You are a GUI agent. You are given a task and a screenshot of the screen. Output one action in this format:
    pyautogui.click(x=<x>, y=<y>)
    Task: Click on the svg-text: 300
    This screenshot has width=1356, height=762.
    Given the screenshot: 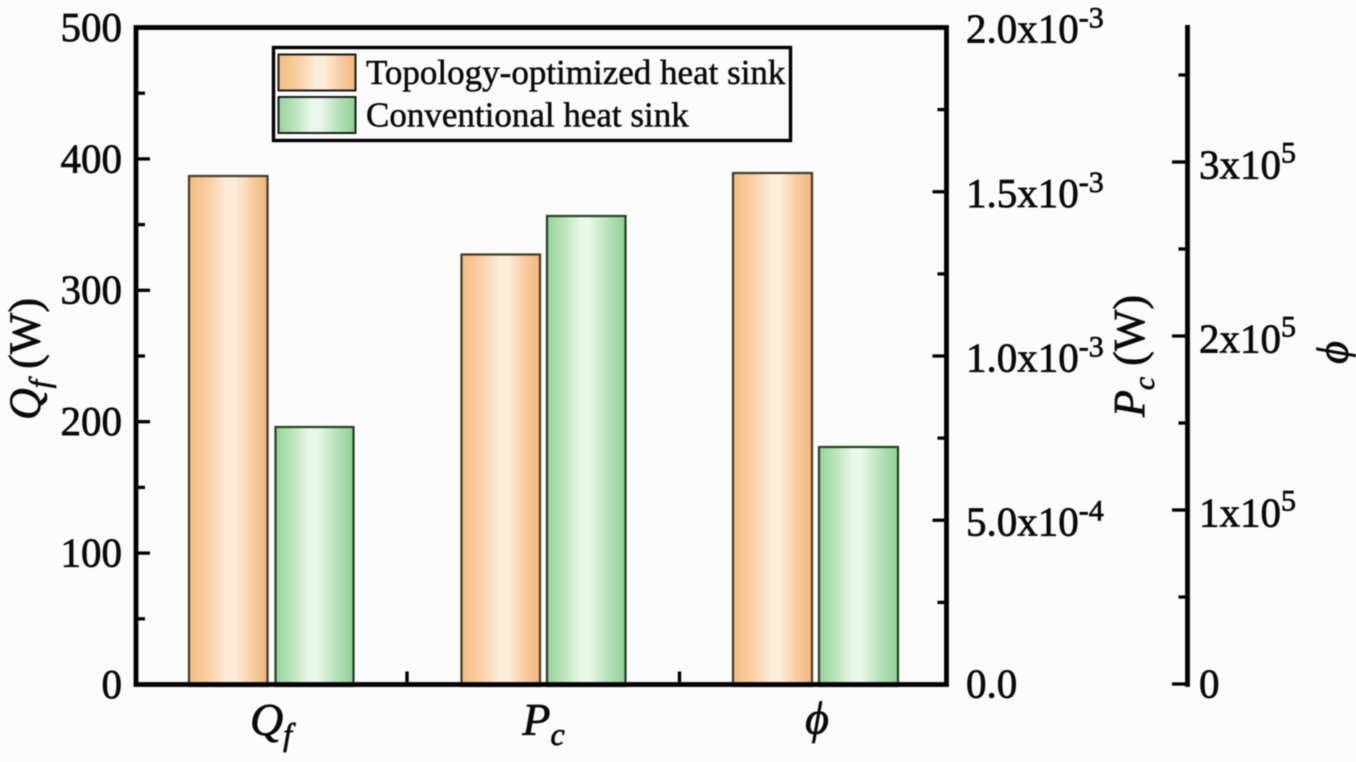 What is the action you would take?
    pyautogui.click(x=92, y=290)
    